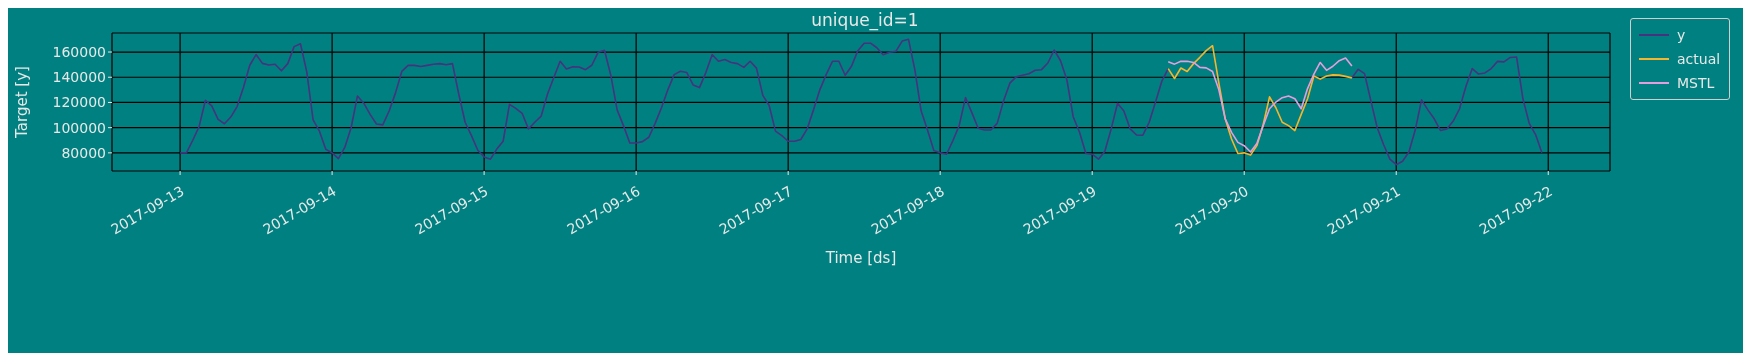 The width and height of the screenshot is (1751, 361). Describe the element at coordinates (1681, 35) in the screenshot. I see `legend-label: y` at that location.